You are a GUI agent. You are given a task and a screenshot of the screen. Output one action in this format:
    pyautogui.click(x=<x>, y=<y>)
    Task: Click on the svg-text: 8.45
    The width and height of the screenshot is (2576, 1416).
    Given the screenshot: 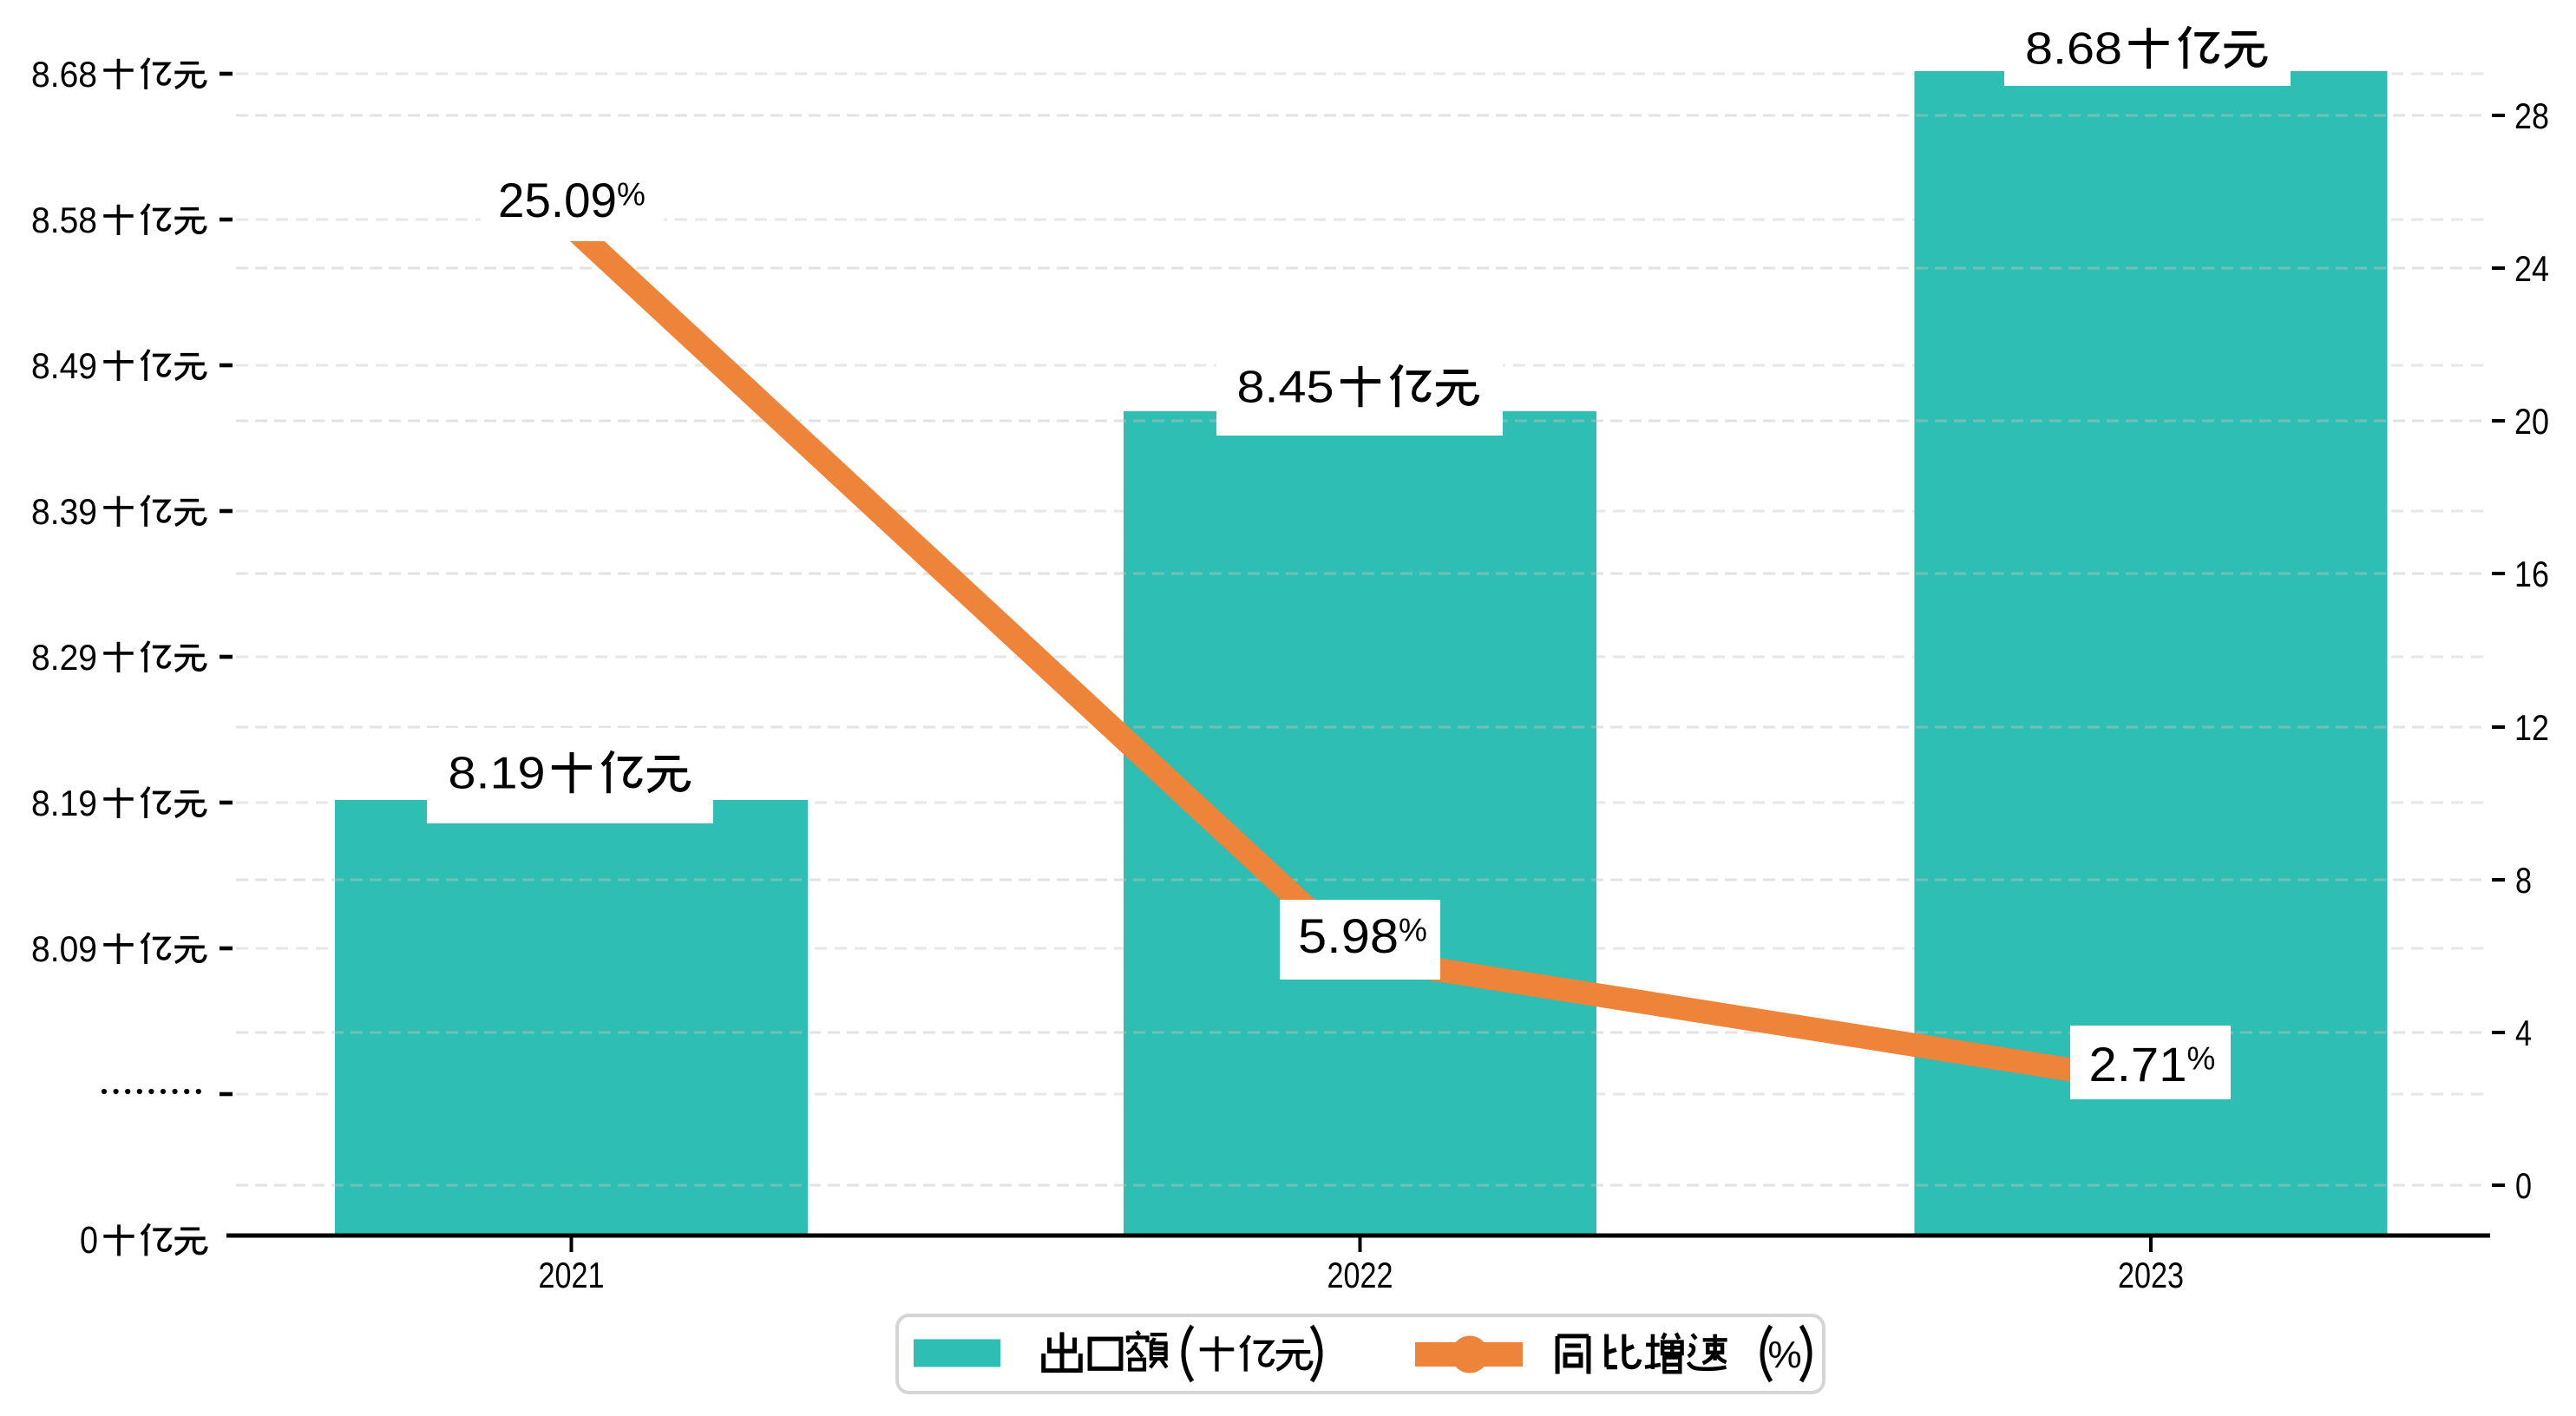 What is the action you would take?
    pyautogui.click(x=1285, y=388)
    